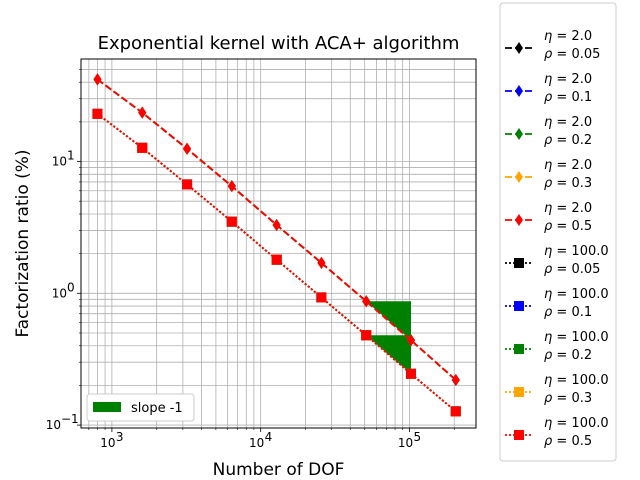 This screenshot has width=640, height=480. Describe the element at coordinates (557, 260) in the screenshot. I see `legend-entry-6: η = 100.0 ρ = 0.05` at that location.